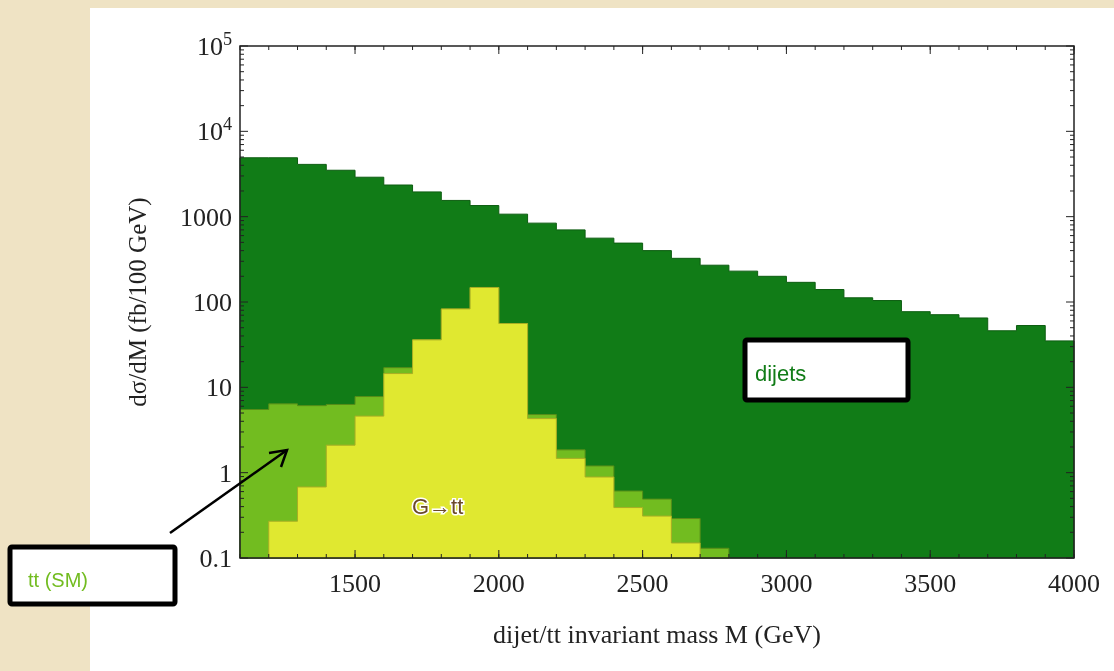 The height and width of the screenshot is (671, 1114). Describe the element at coordinates (215, 558) in the screenshot. I see `y-tick-label: 0.1` at that location.